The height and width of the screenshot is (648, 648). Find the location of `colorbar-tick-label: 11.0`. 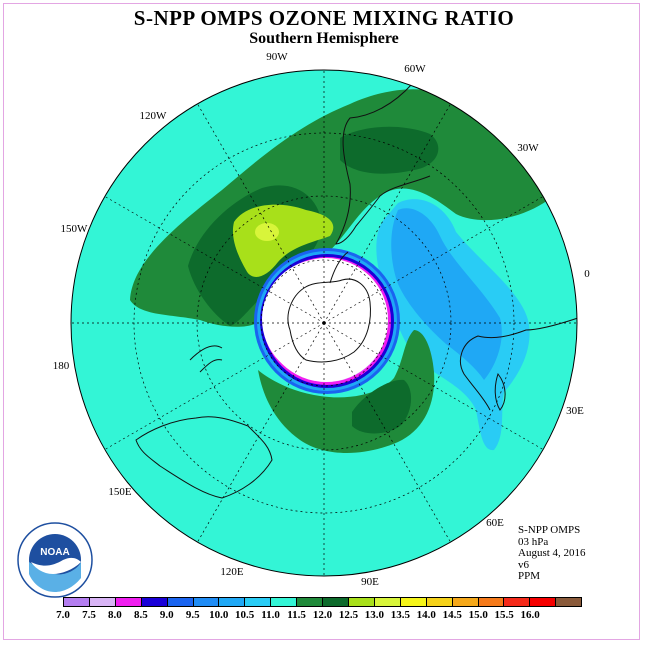

colorbar-tick-label: 11.0 is located at coordinates (270, 615).